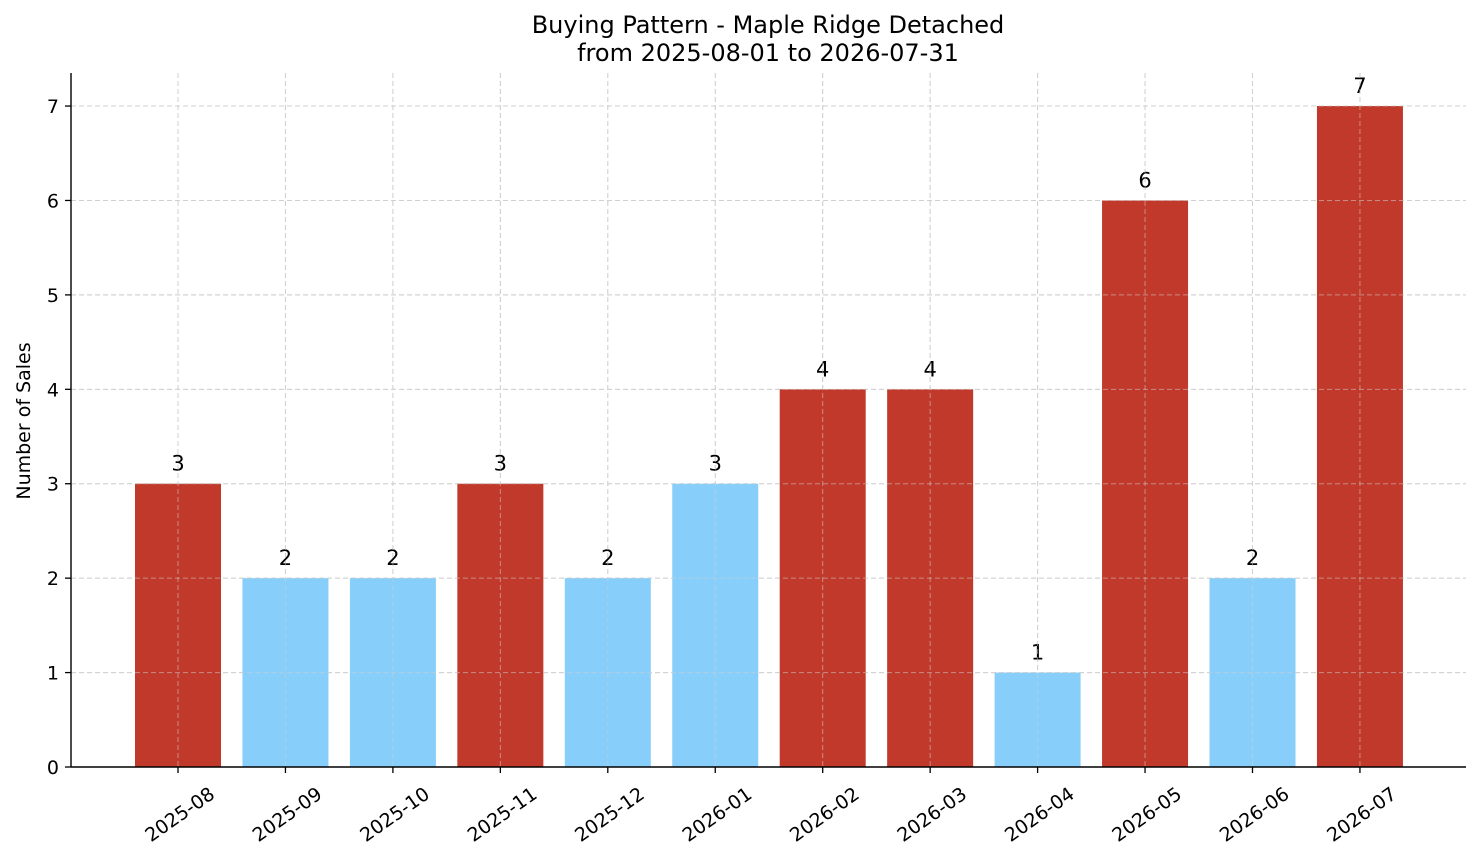 The height and width of the screenshot is (863, 1481). What do you see at coordinates (768, 25) in the screenshot?
I see `chart-title: Buying Pattern - Maple Ridge Detached` at bounding box center [768, 25].